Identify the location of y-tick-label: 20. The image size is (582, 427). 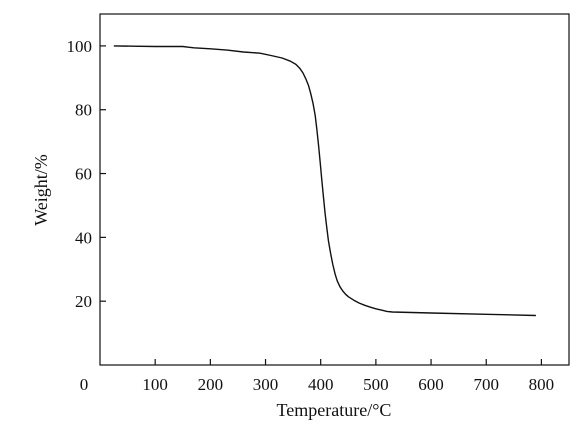
(83, 301).